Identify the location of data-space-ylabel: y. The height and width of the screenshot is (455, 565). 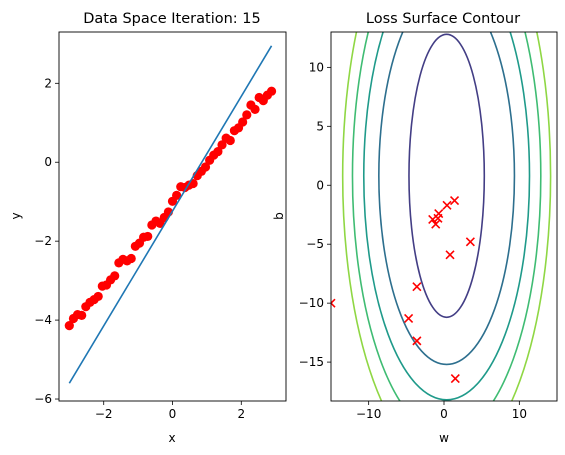
(16, 215).